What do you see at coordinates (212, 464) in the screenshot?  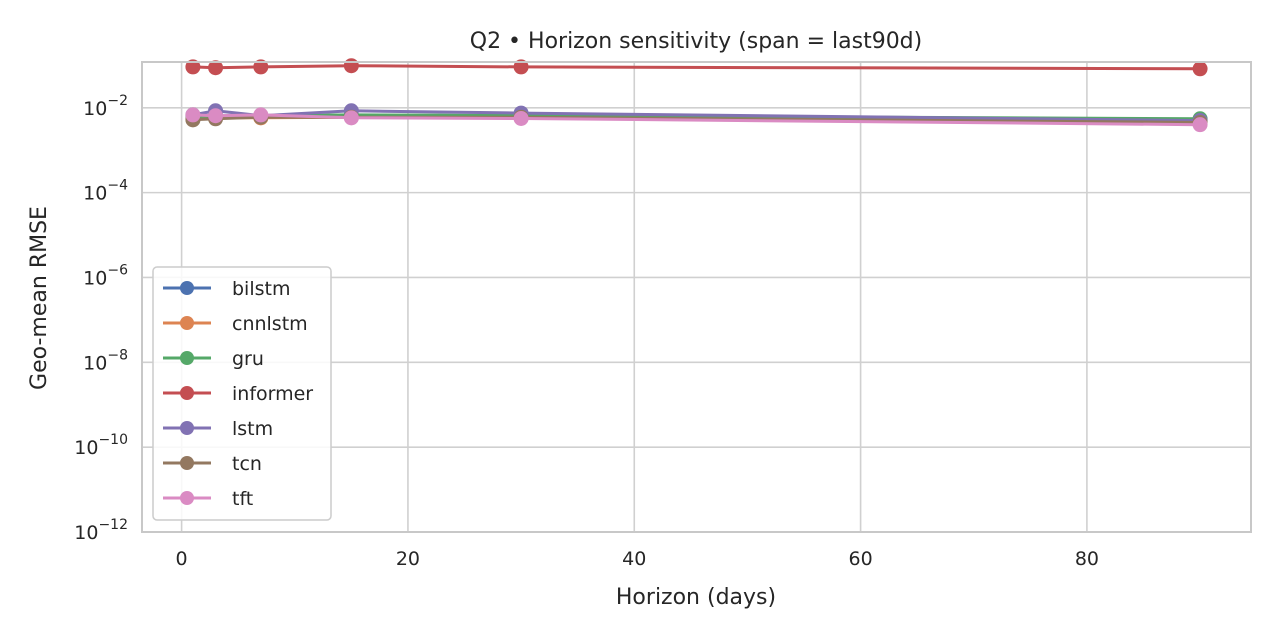 I see `legend-item-tcn: tcn` at bounding box center [212, 464].